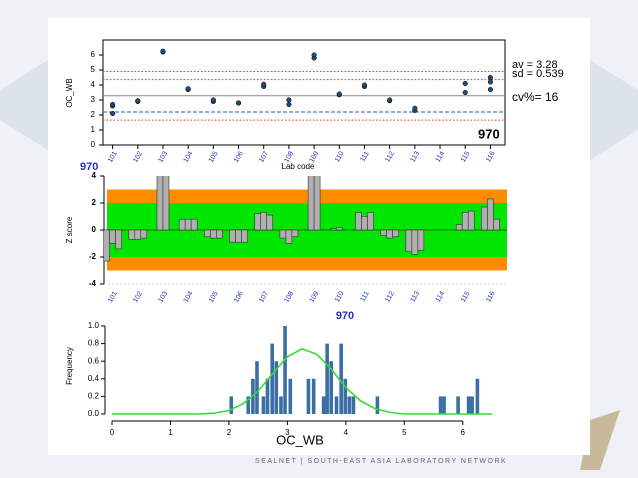  What do you see at coordinates (364, 156) in the screenshot?
I see `x-tick-label: 111` at bounding box center [364, 156].